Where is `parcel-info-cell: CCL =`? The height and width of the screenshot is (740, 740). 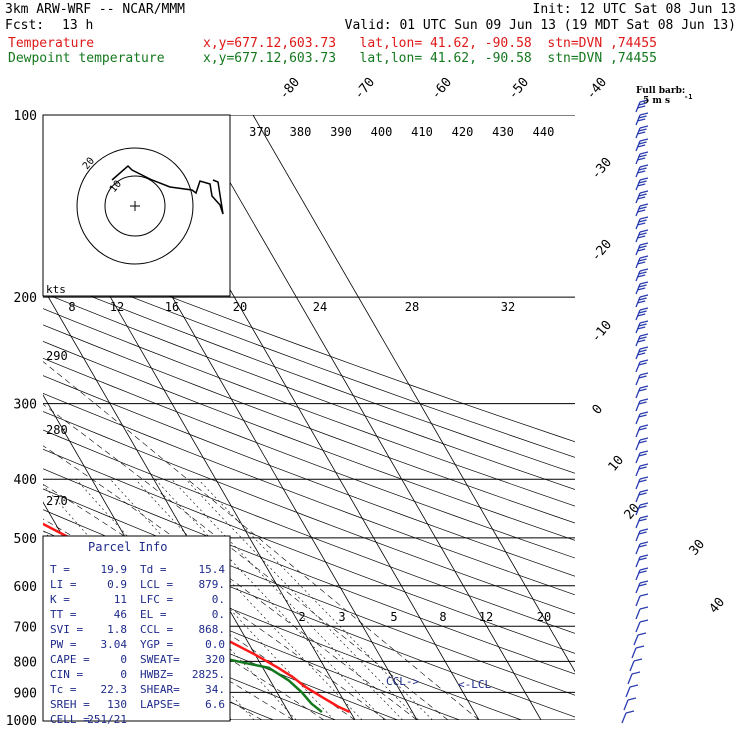
parcel-info-cell: CCL = is located at coordinates (156, 629).